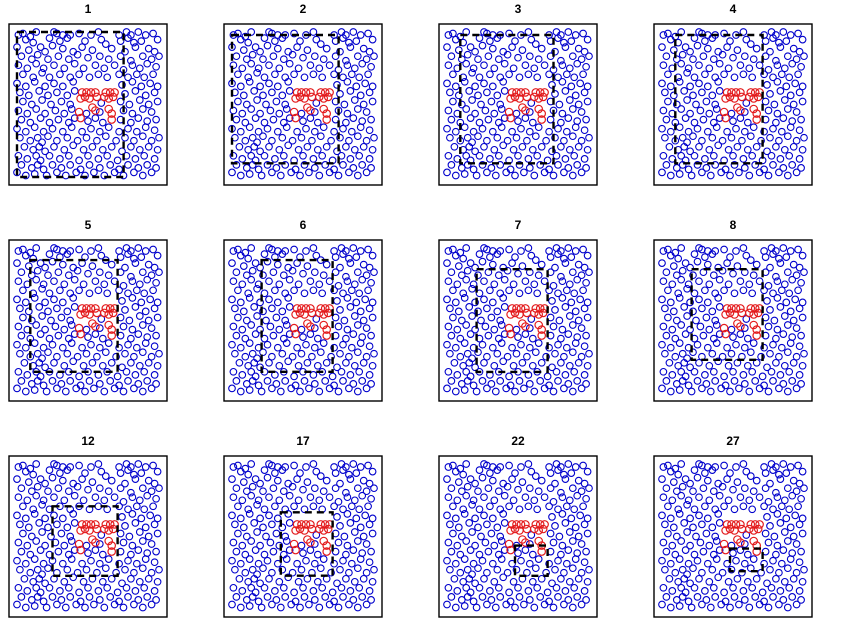 This screenshot has height=626, width=847. What do you see at coordinates (518, 104) in the screenshot?
I see `plot-frame` at bounding box center [518, 104].